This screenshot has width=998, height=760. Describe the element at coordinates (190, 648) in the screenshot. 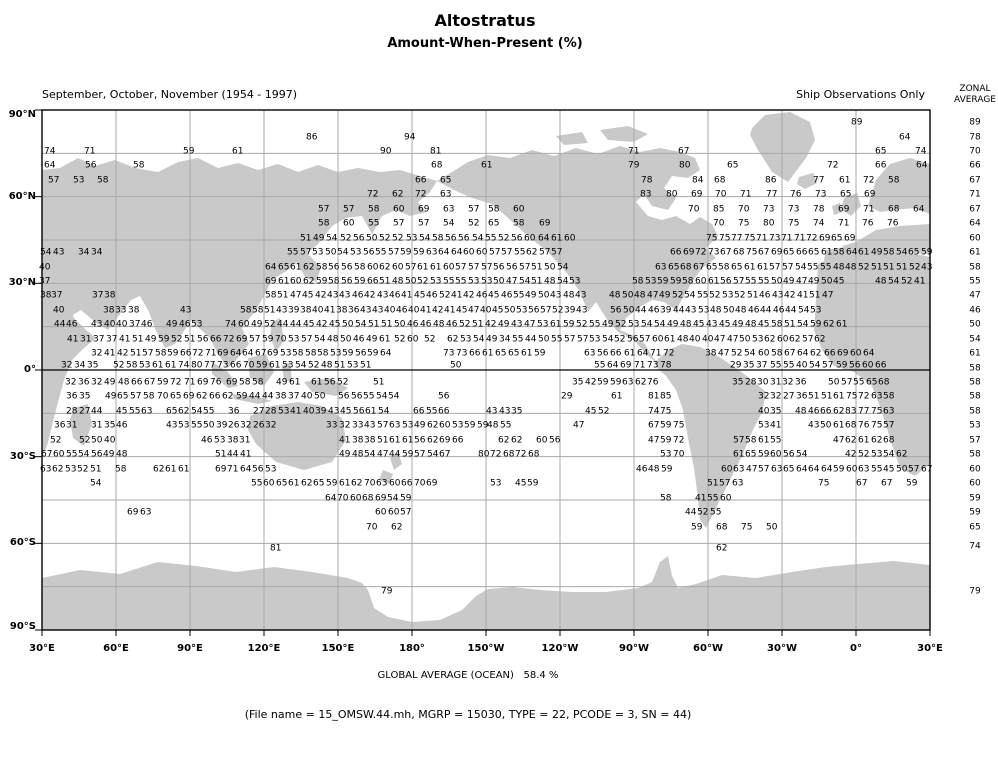

I see `longitude-label: 90°E` at that location.